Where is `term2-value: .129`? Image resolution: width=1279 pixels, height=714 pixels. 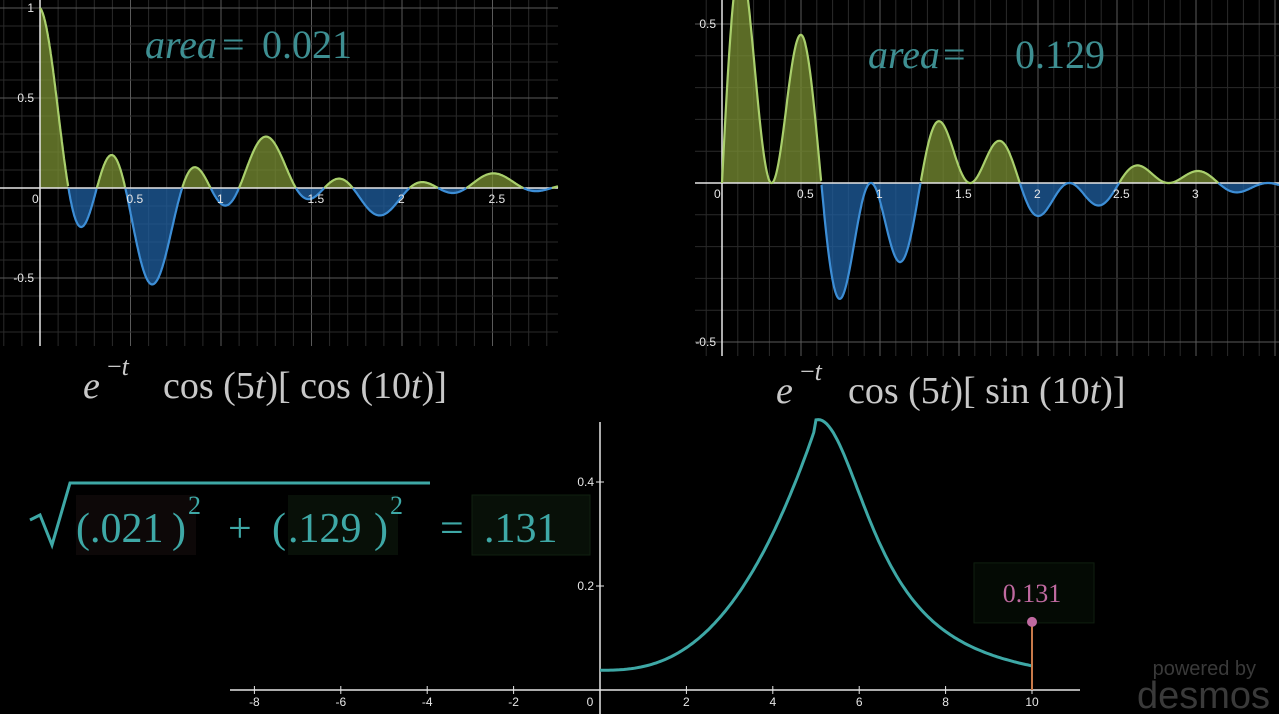
term2-value: .129 is located at coordinates (325, 529).